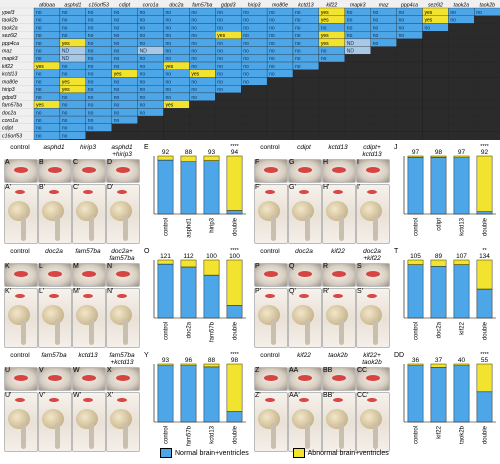 The width and height of the screenshot is (500, 464). What do you see at coordinates (257, 162) in the screenshot?
I see `panel-letter: F` at bounding box center [257, 162].